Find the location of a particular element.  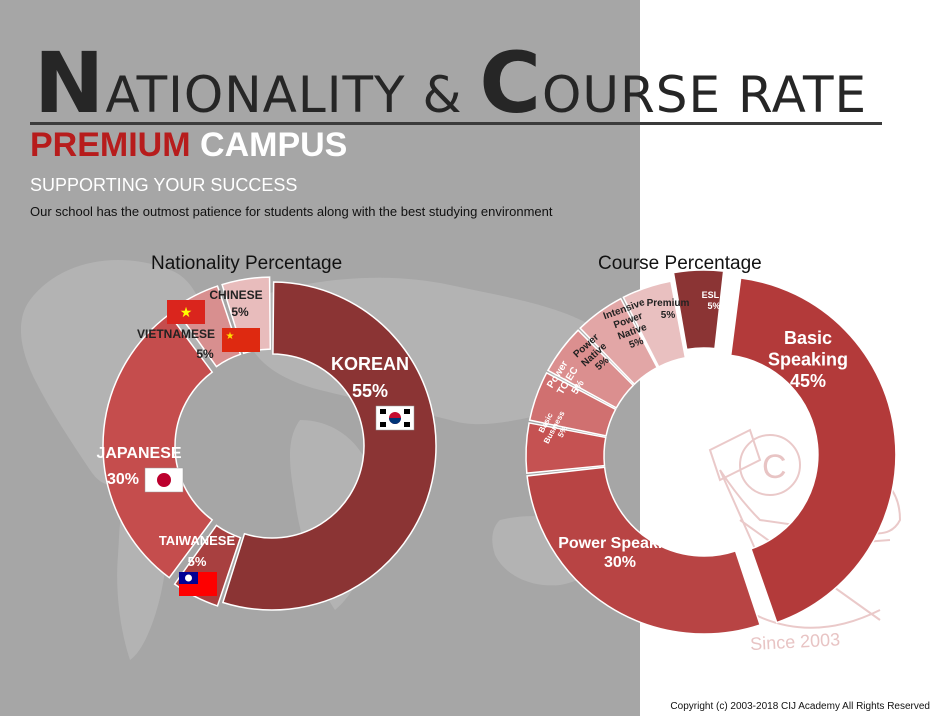

taiwan-flag-icon is located at coordinates (198, 584).